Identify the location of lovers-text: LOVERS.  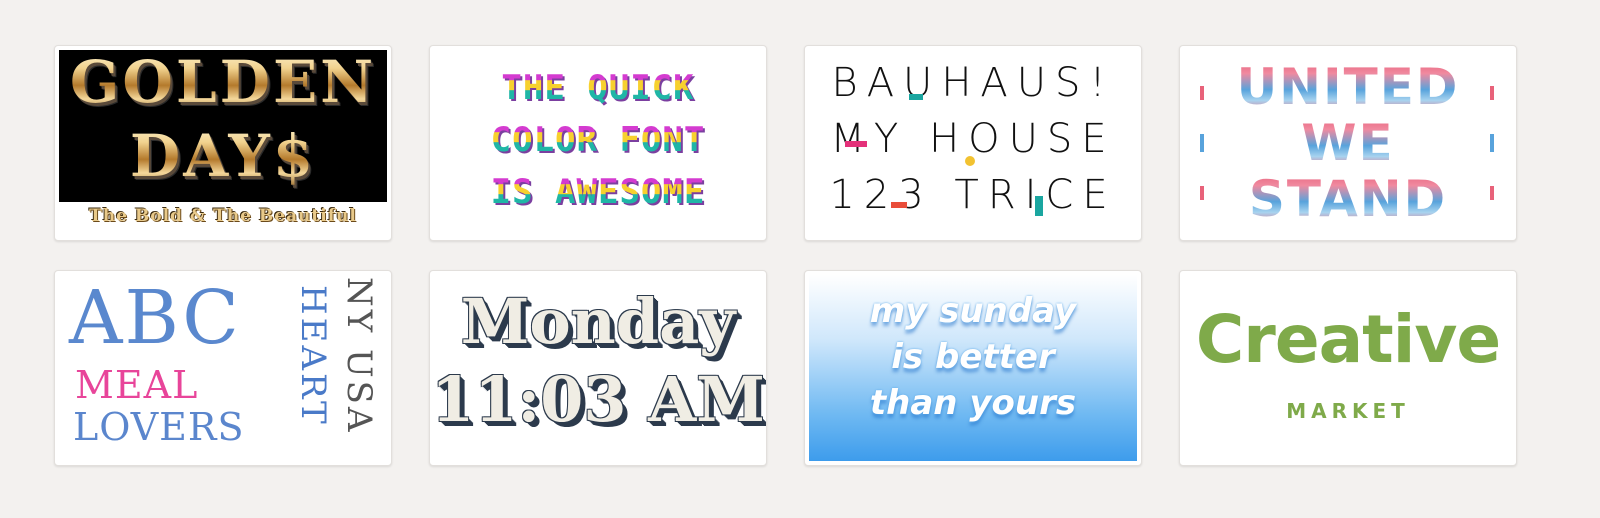
(159, 427).